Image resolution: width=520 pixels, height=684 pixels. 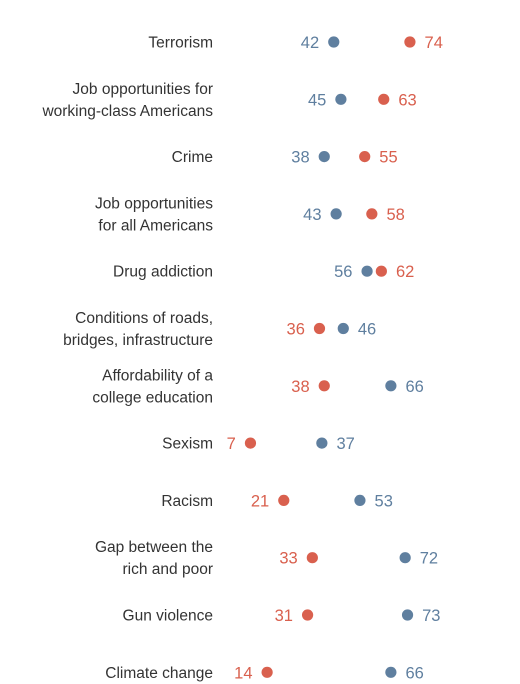 I want to click on chart-row: Climate change 66 14, so click(x=264, y=673).